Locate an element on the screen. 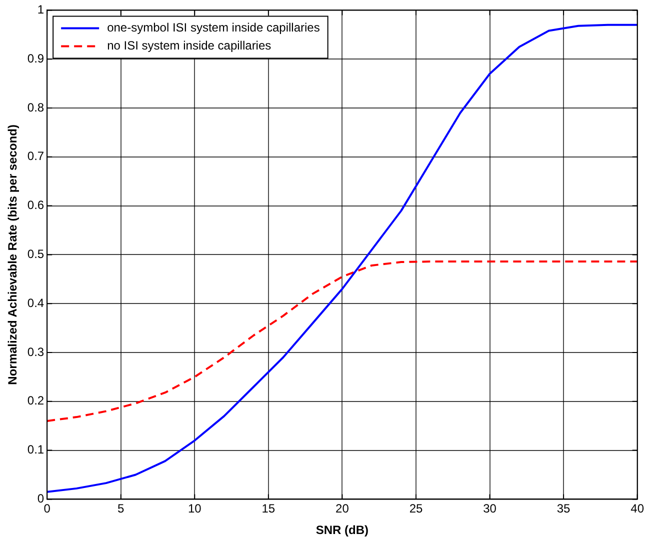  y-tick-label: 0.1 is located at coordinates (35, 449).